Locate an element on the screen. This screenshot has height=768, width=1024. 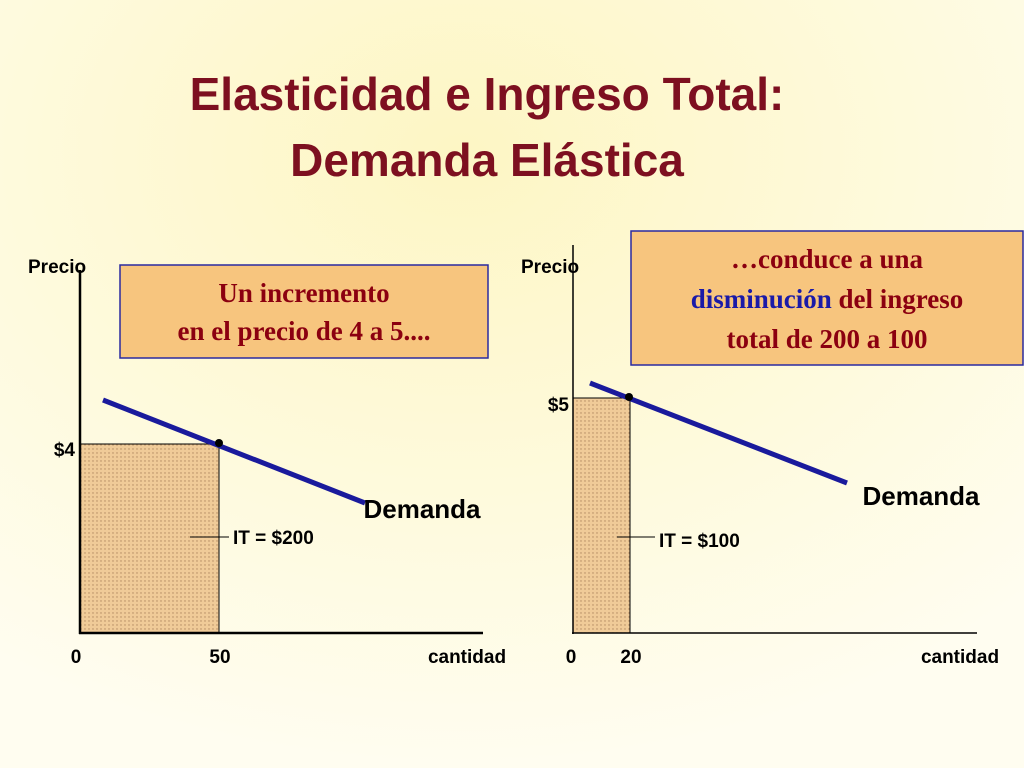
title: Demanda Elástica is located at coordinates (487, 160).